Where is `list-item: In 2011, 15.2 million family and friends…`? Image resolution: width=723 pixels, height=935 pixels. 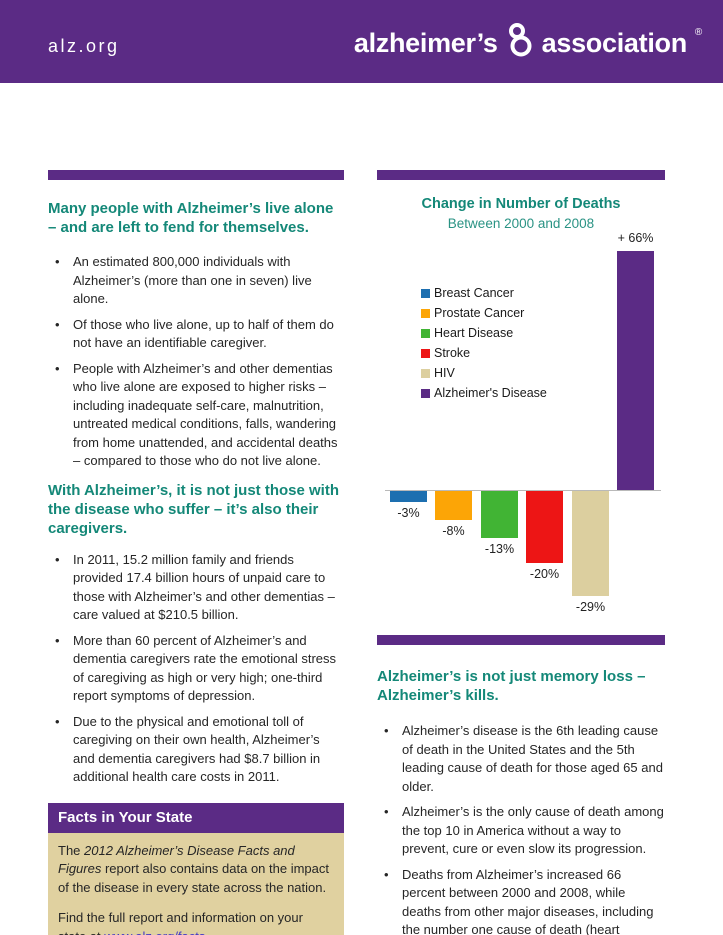 list-item: In 2011, 15.2 million family and friends… is located at coordinates (196, 588).